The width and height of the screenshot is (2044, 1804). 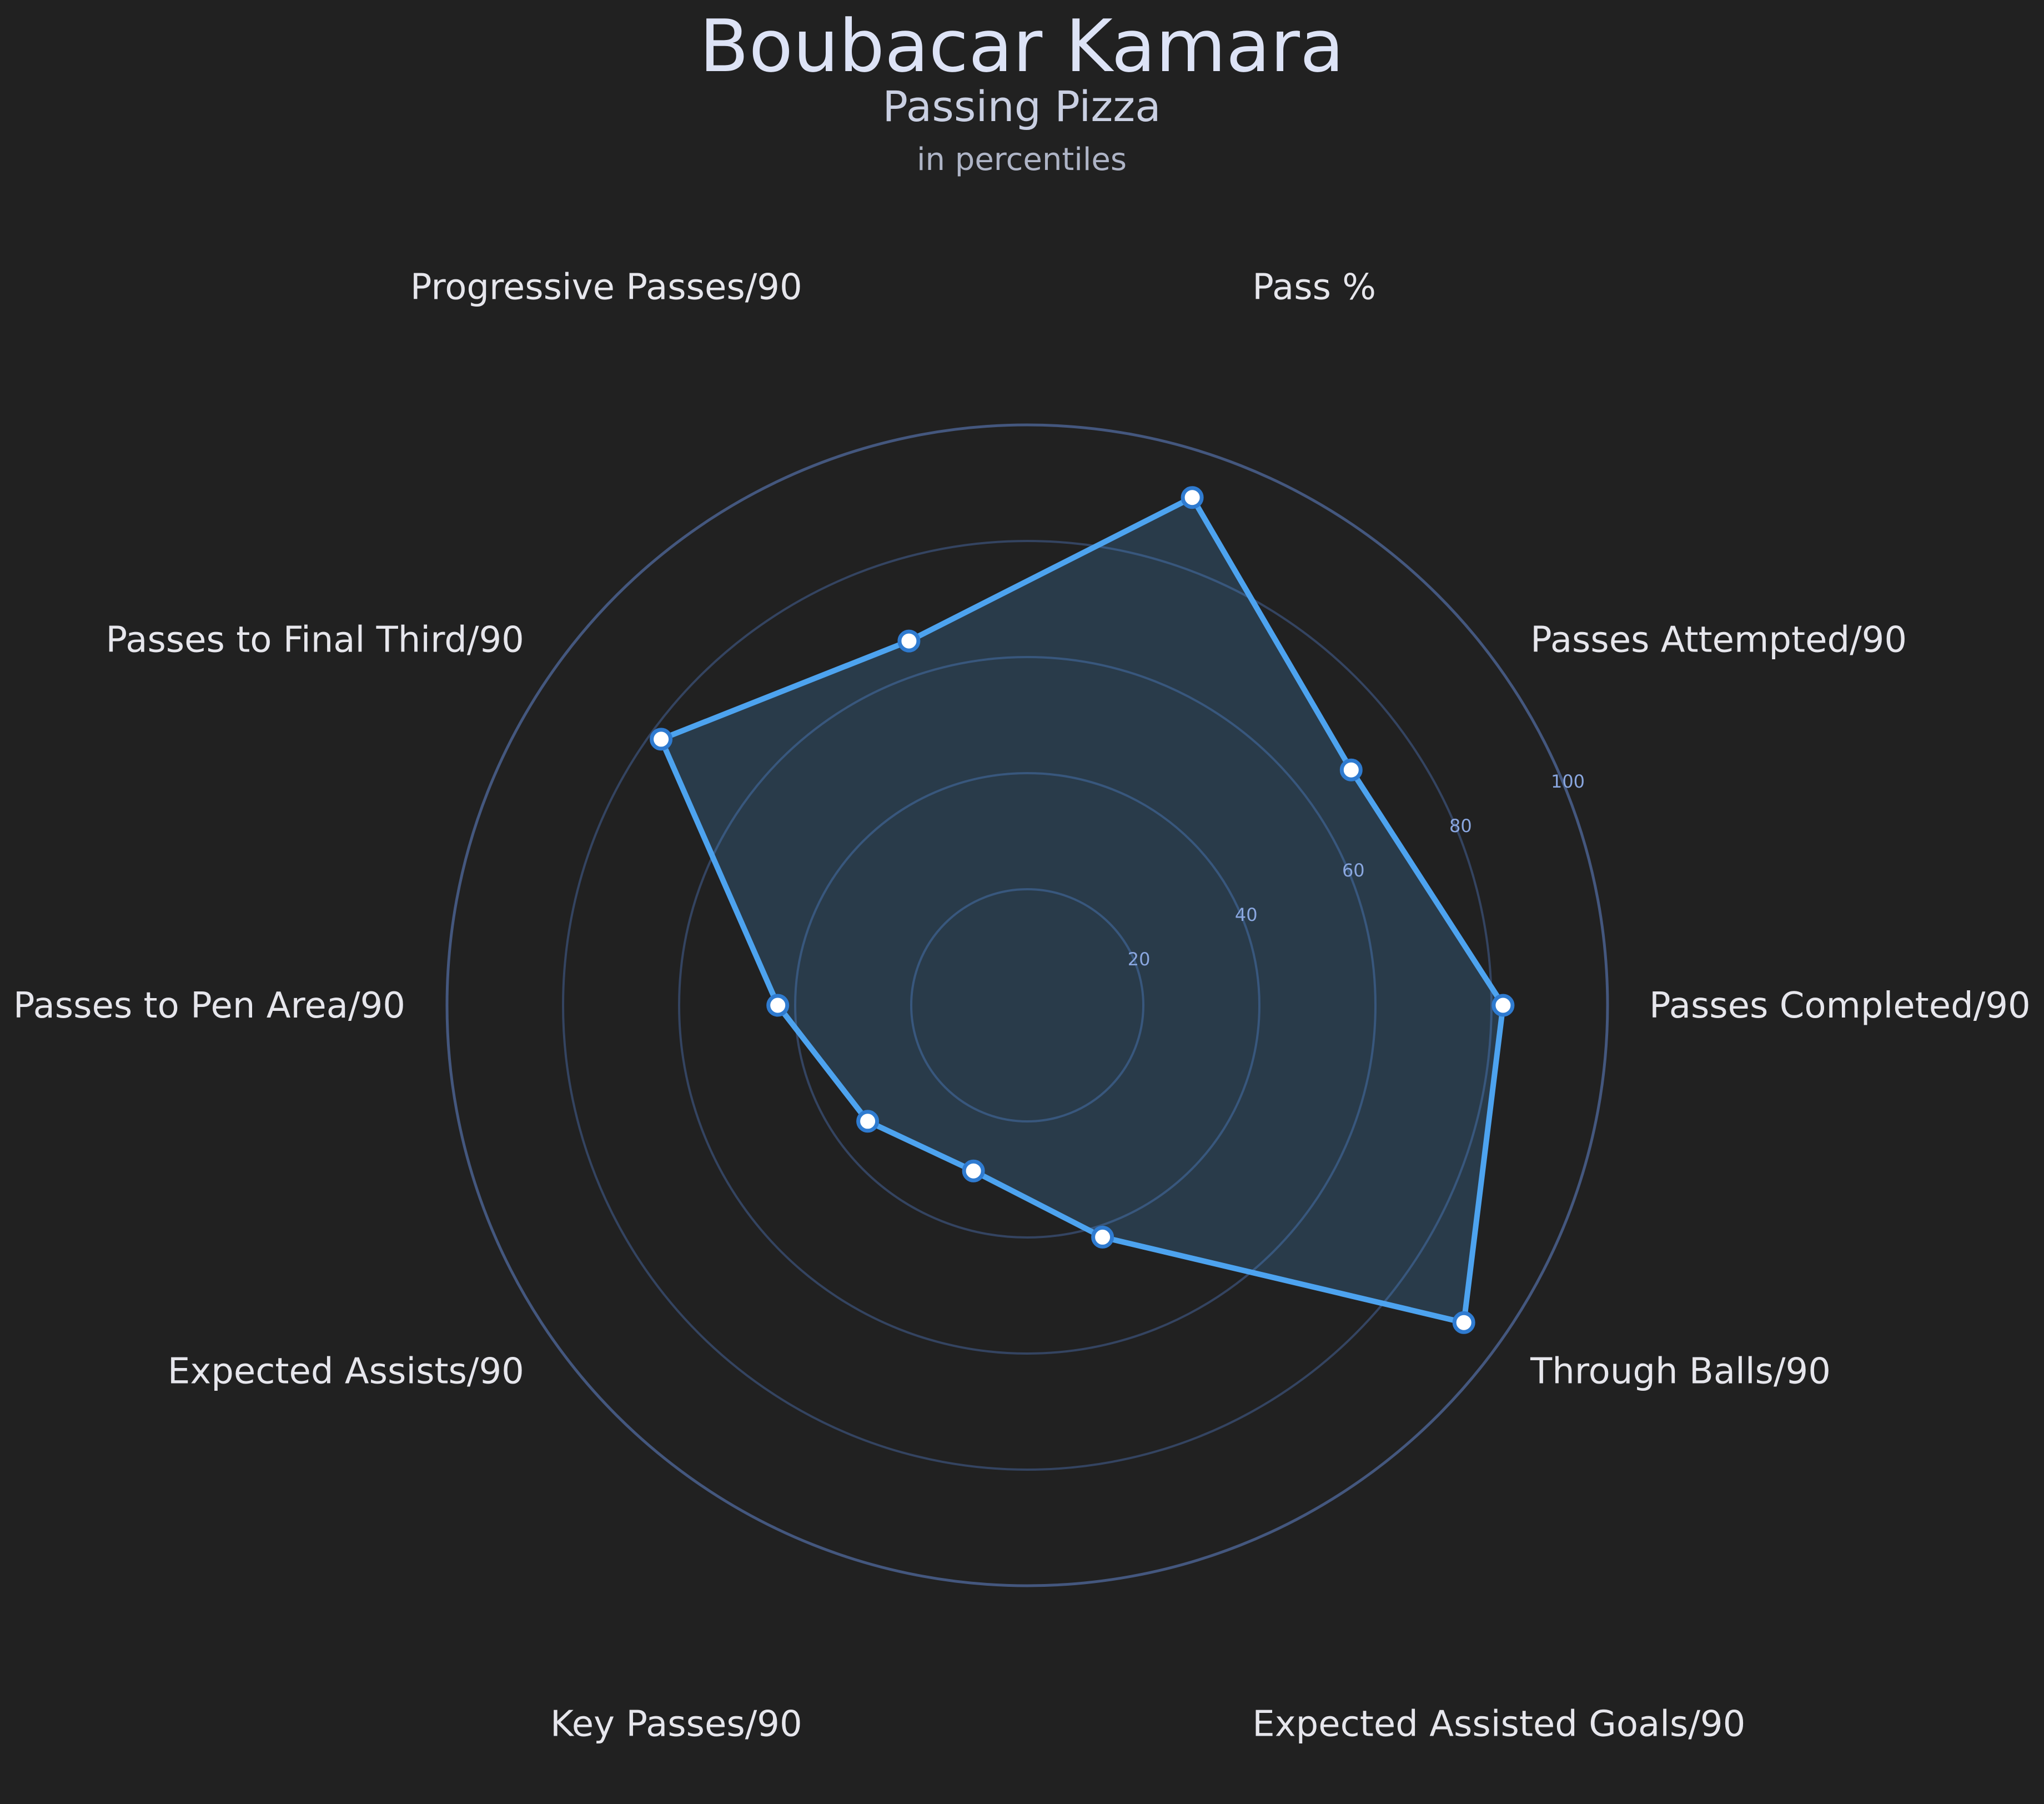 What do you see at coordinates (1461, 825) in the screenshot?
I see `radial-tick-label: 80` at bounding box center [1461, 825].